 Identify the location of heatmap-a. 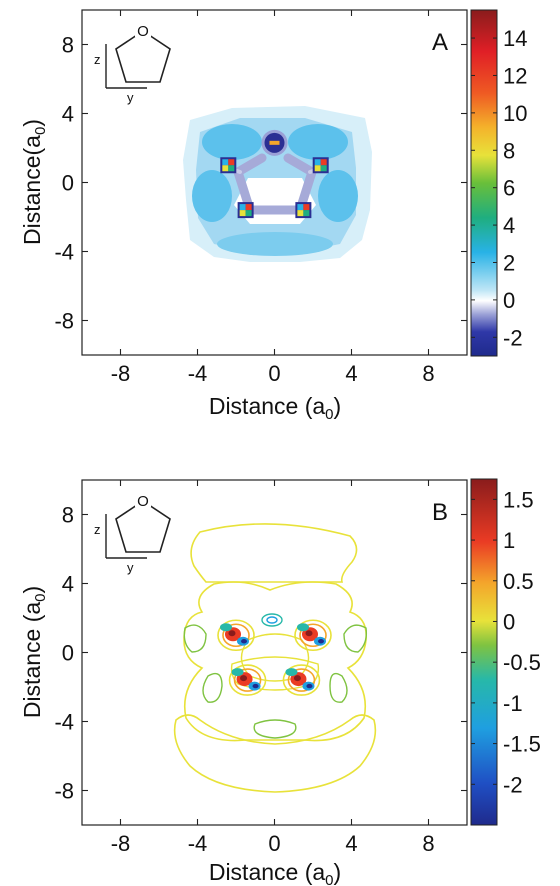
(277, 184).